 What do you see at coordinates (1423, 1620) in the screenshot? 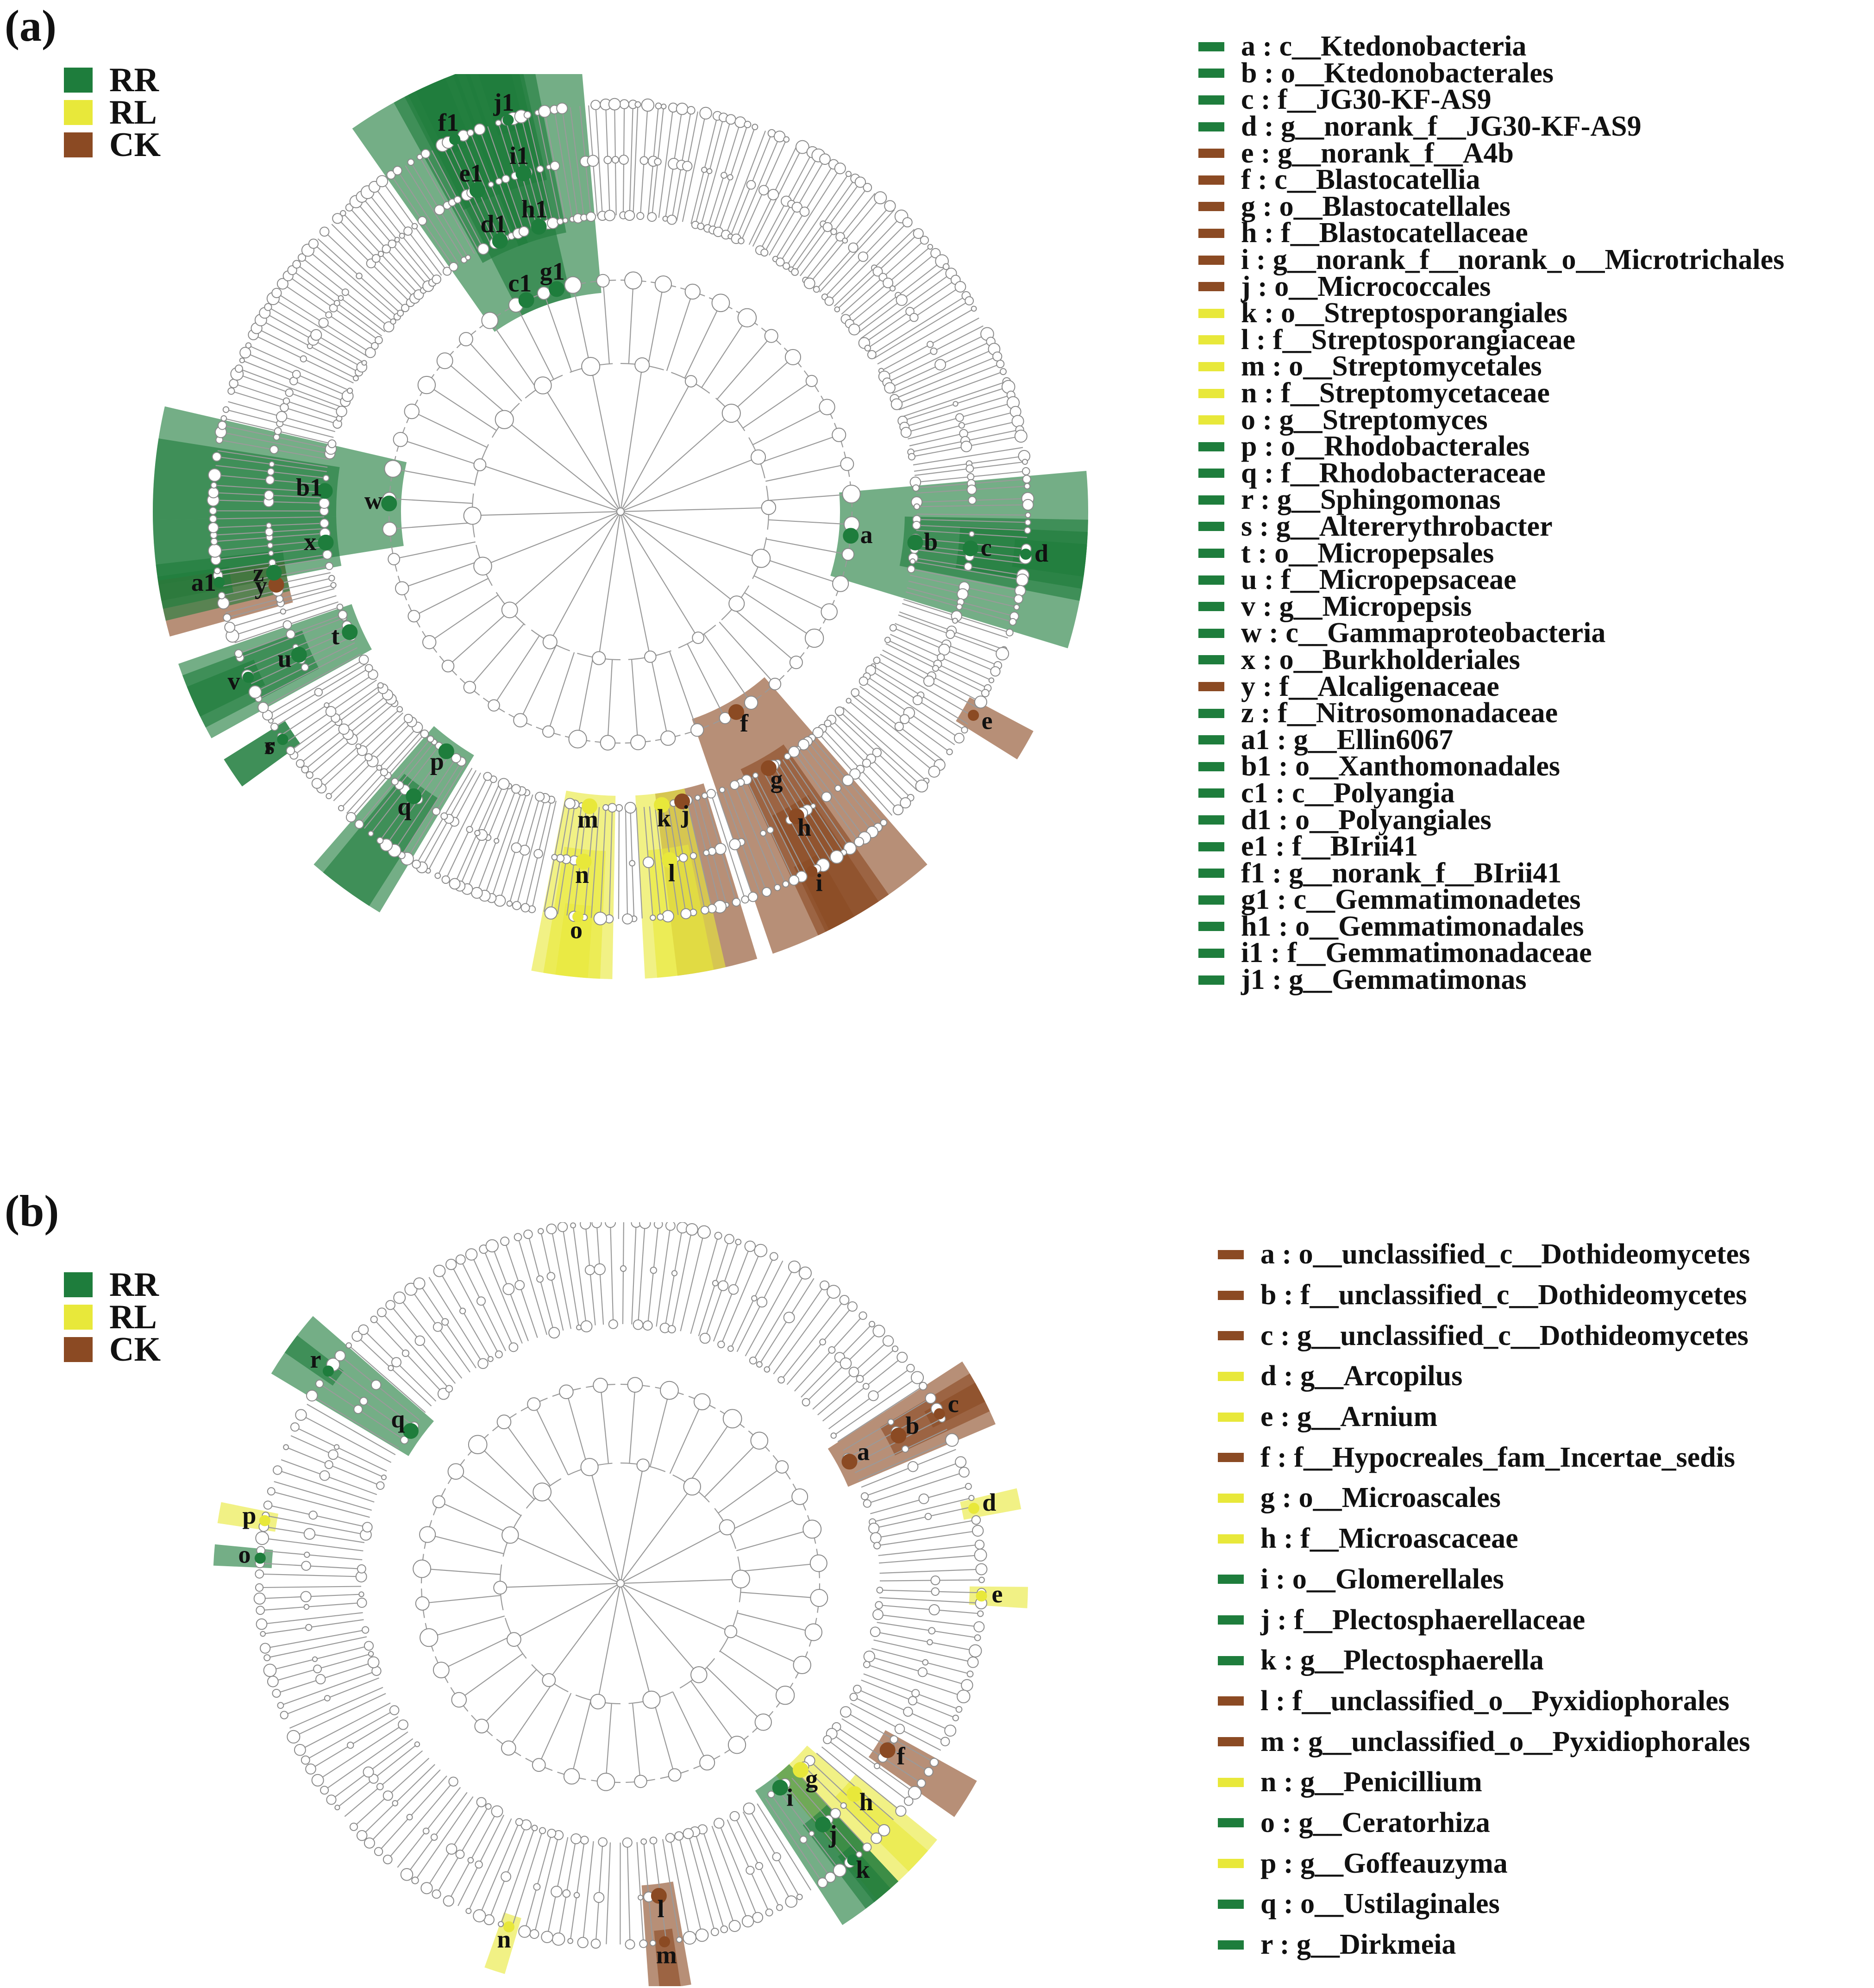
I see `legend-text: j : f__Plectosphaerellaceae` at bounding box center [1423, 1620].